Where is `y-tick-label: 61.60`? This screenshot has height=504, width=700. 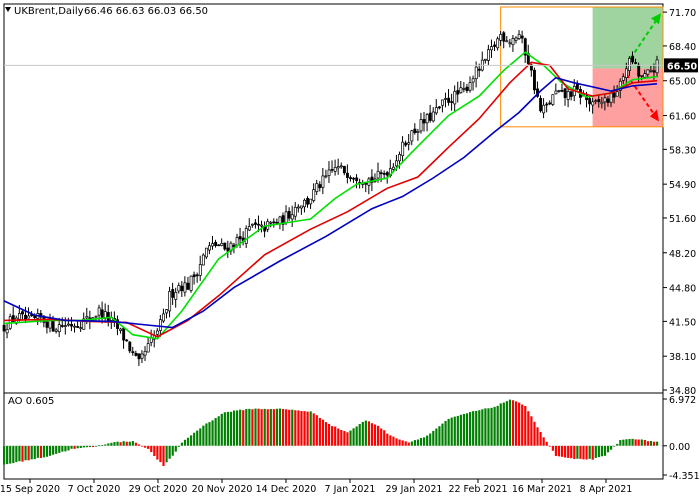 y-tick-label: 61.60 is located at coordinates (682, 117).